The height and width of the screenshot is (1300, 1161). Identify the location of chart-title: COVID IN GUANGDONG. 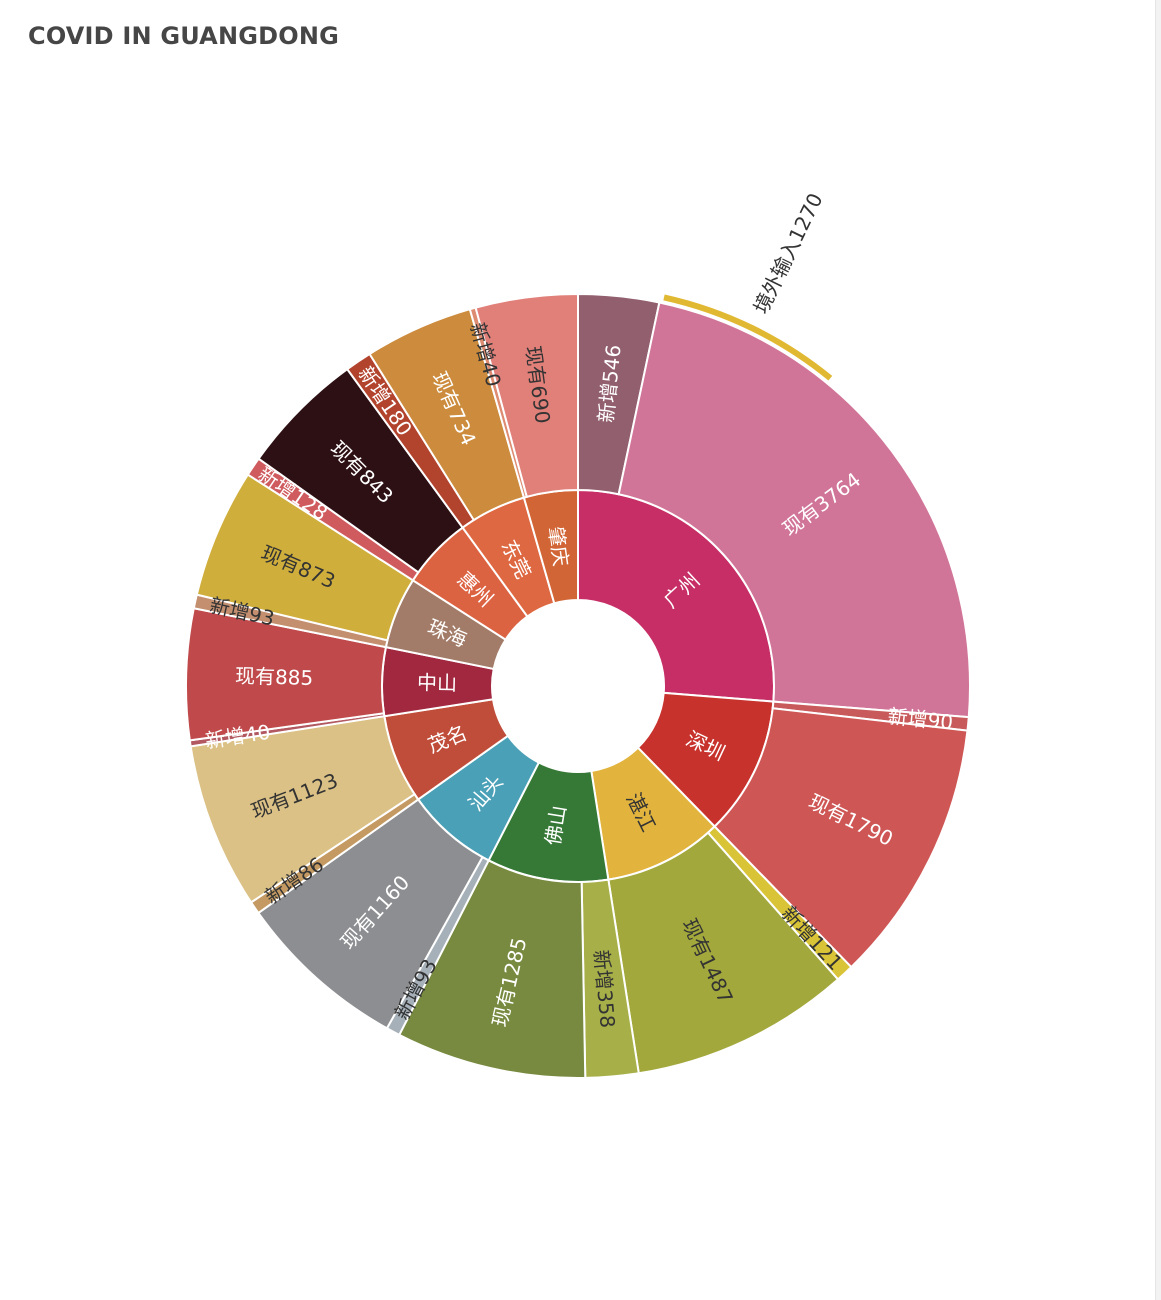
(184, 36).